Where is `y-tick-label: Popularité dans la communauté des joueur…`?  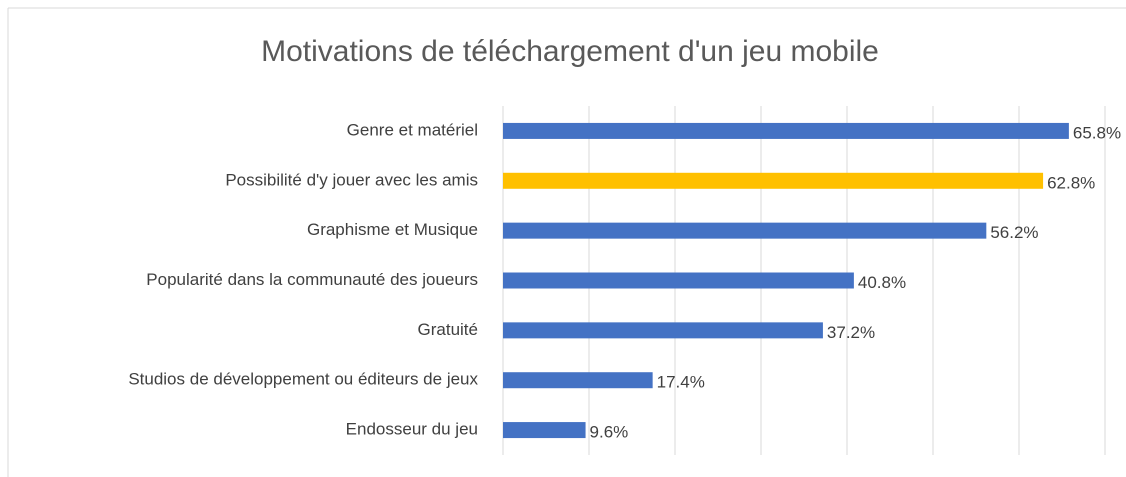
y-tick-label: Popularité dans la communauté des joueur… is located at coordinates (312, 279).